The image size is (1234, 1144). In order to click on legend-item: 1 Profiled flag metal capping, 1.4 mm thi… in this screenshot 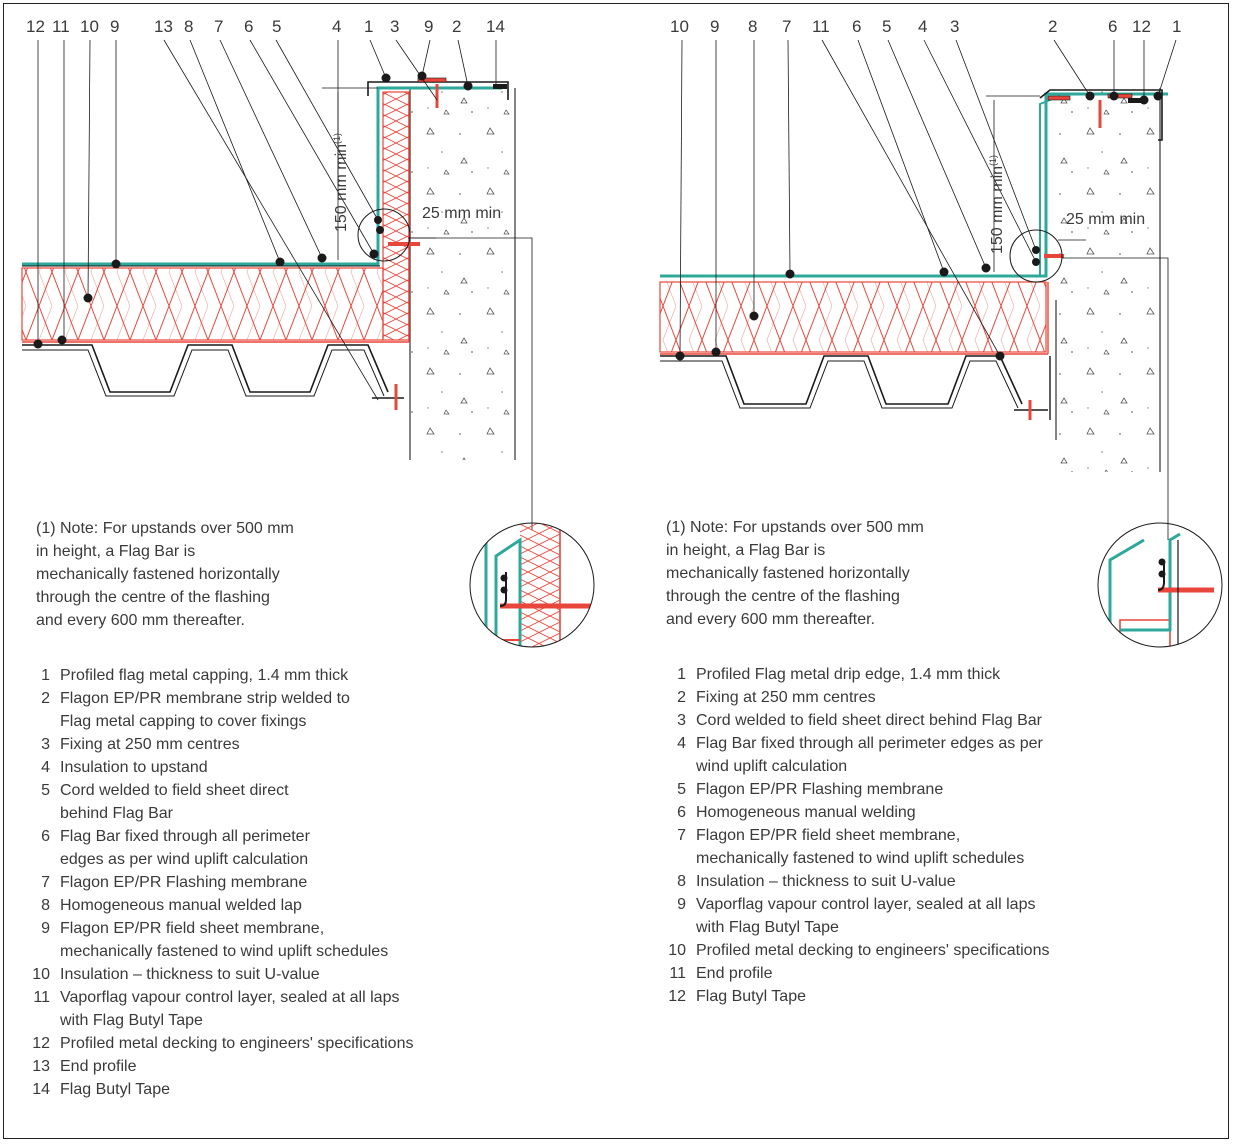, I will do `click(195, 675)`.